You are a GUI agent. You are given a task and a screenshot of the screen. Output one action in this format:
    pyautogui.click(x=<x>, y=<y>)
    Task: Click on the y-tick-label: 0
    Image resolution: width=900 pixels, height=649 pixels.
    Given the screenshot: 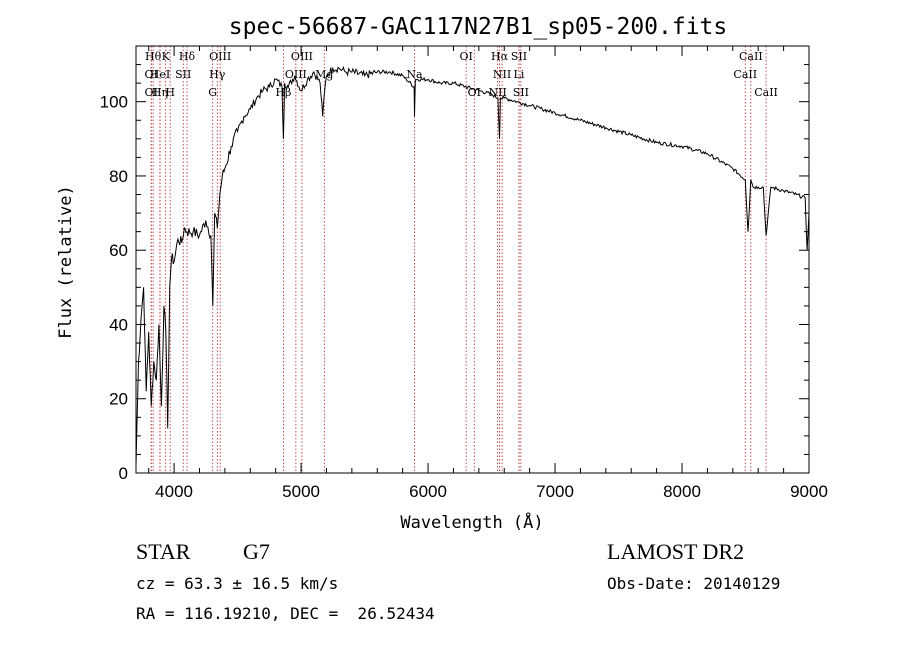 What is the action you would take?
    pyautogui.click(x=123, y=473)
    